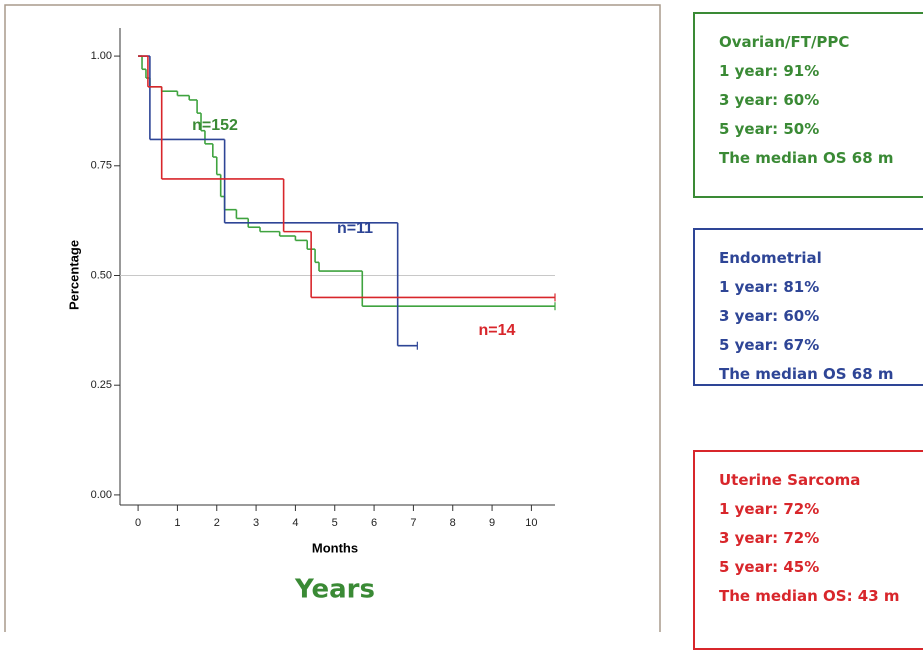 Image resolution: width=923 pixels, height=650 pixels. What do you see at coordinates (101, 495) in the screenshot?
I see `y-tick-label: 0.00` at bounding box center [101, 495].